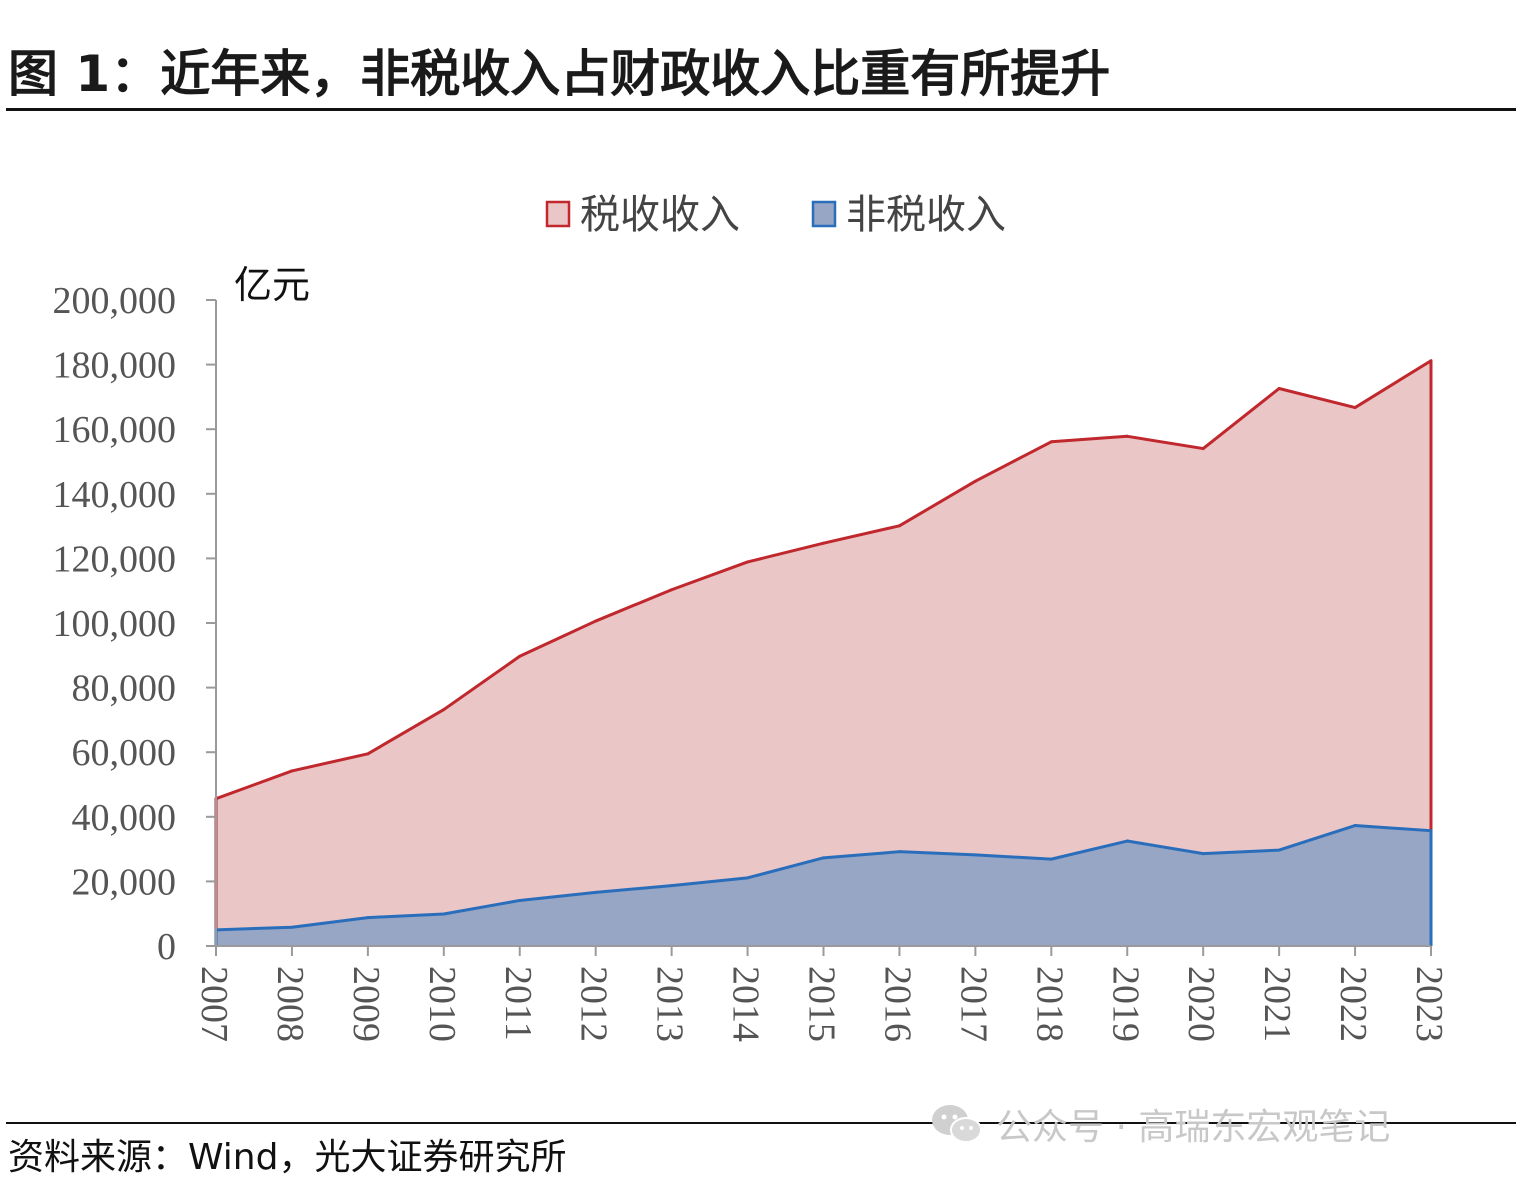  Describe the element at coordinates (290, 1004) in the screenshot. I see `x-tick-label: 2008` at that location.